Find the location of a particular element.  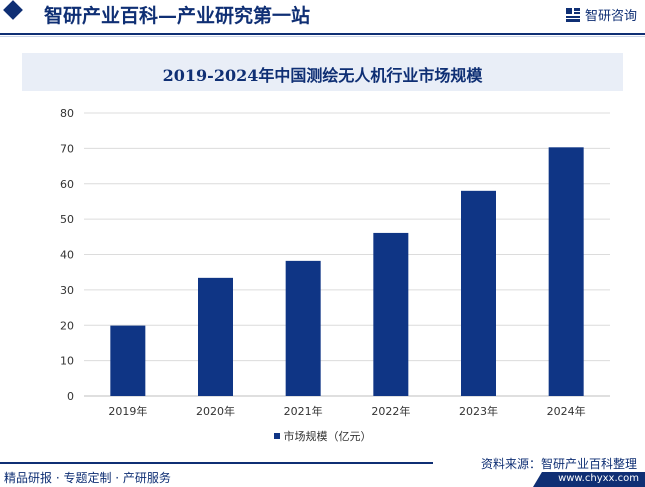

y-tick-label: 70 is located at coordinates (67, 148).